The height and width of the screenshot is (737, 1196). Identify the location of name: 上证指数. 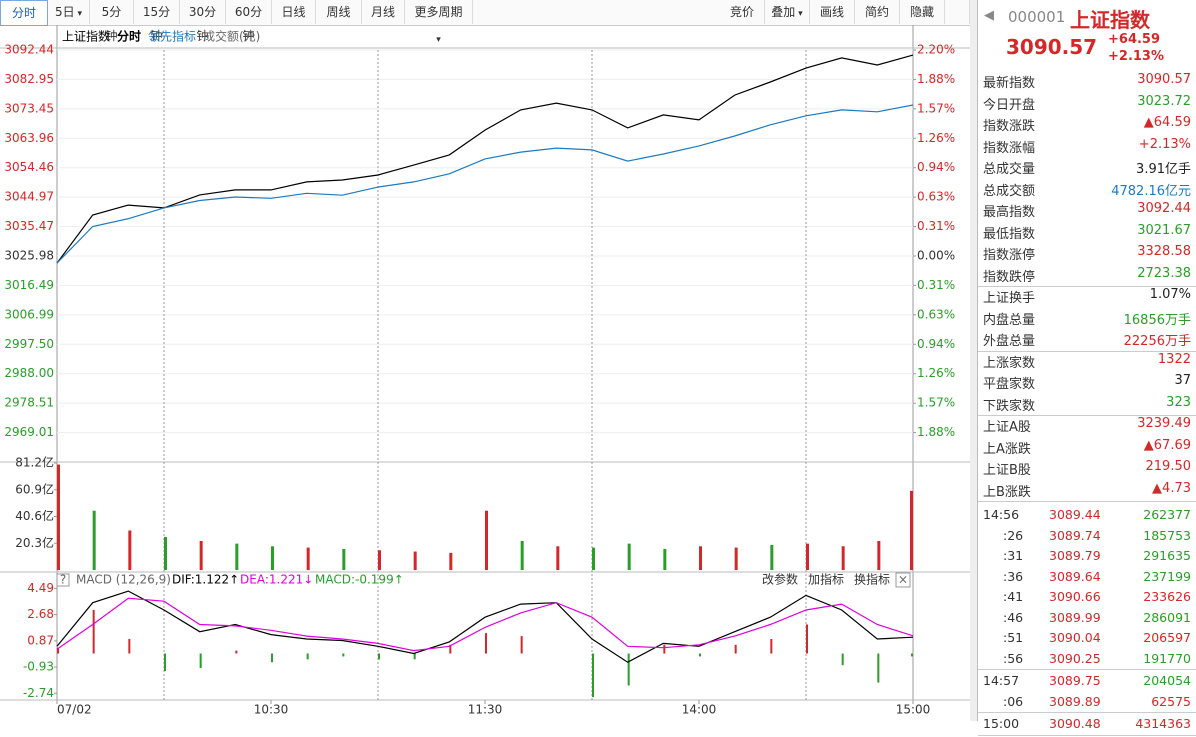
(1110, 20).